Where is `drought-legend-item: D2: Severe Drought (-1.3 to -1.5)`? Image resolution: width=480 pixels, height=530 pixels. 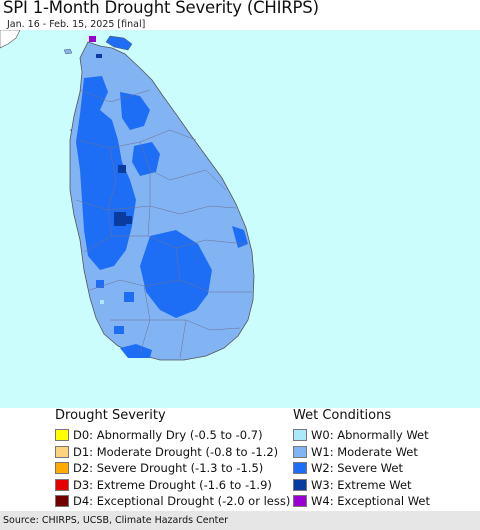
drought-legend-item: D2: Severe Drought (-1.3 to -1.5) is located at coordinates (172, 468).